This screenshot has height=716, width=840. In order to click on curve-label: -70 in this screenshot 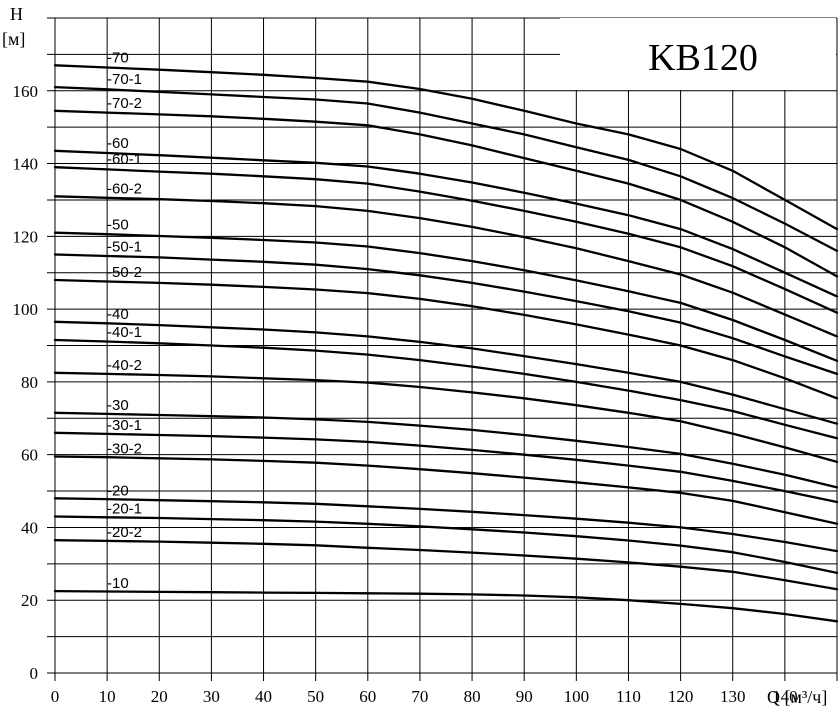, I will do `click(118, 57)`.